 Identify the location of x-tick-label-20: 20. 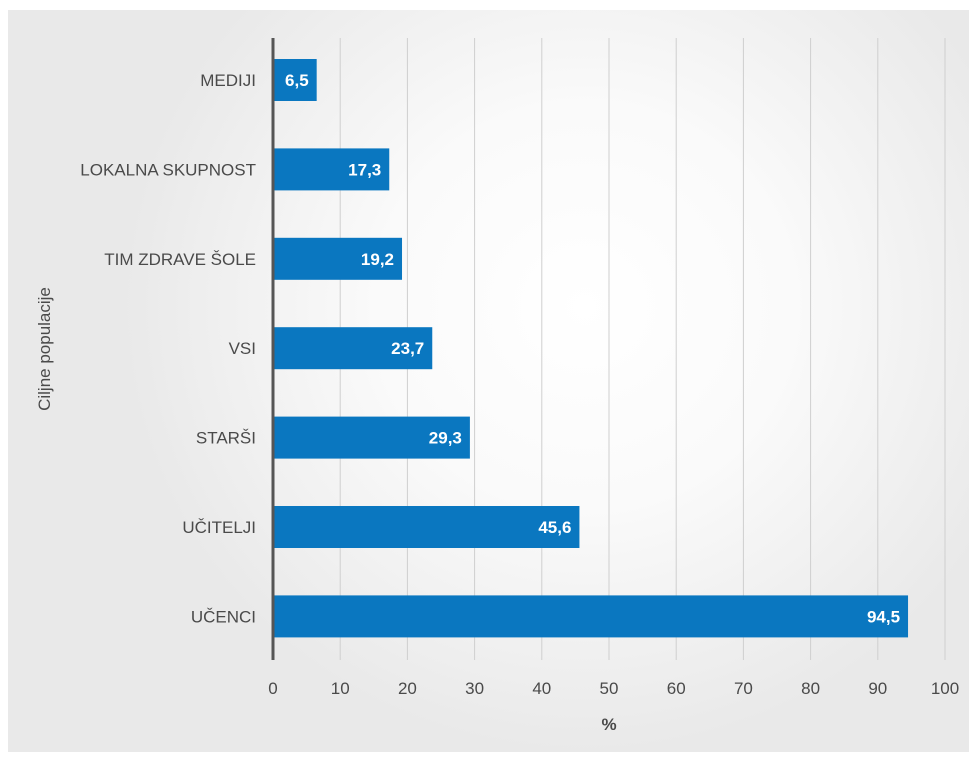
(407, 688).